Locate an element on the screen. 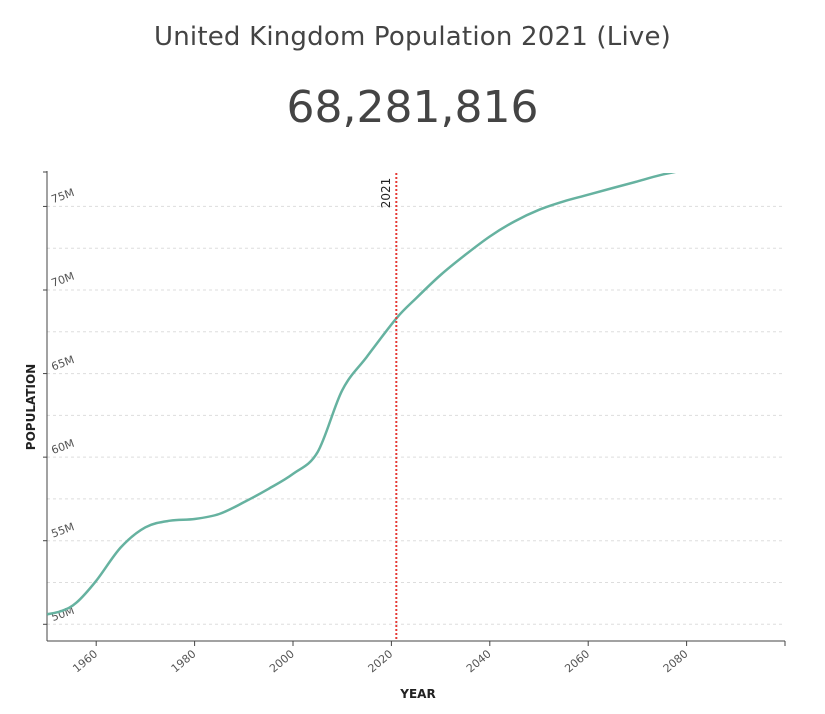 The height and width of the screenshot is (714, 825). y-tick-label: 60M is located at coordinates (63, 447).